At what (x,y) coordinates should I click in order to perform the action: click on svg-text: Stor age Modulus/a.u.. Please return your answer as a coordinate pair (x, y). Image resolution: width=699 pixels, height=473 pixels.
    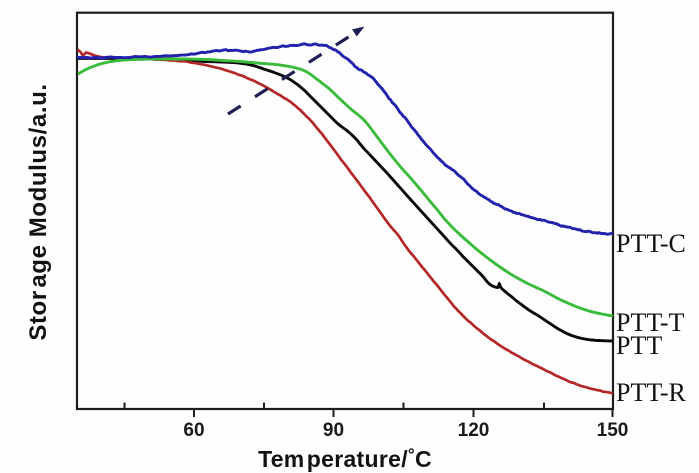
    Looking at the image, I should click on (38, 211).